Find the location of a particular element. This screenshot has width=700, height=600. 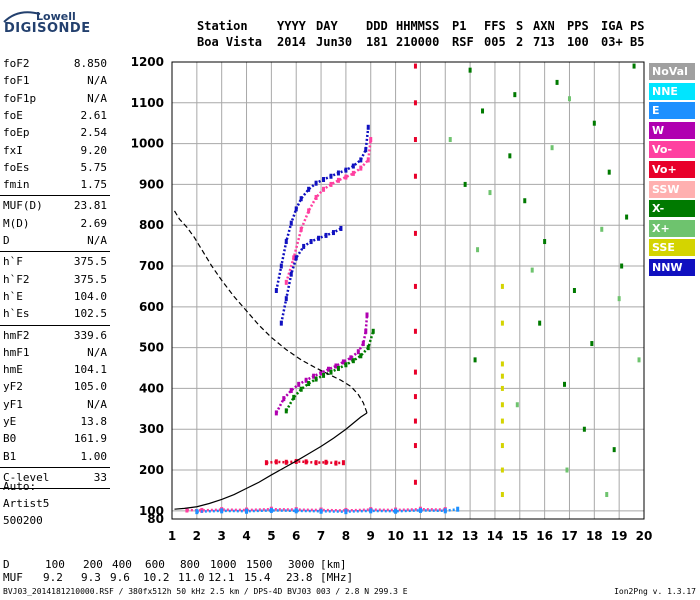

header-label-4: HHMMSS is located at coordinates (418, 26).